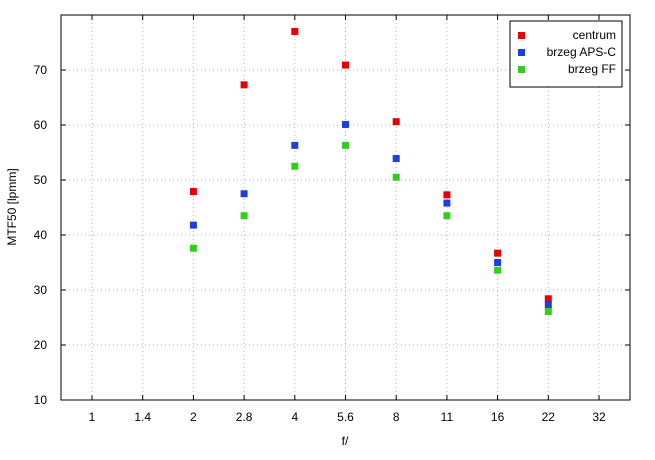 The height and width of the screenshot is (460, 655). Describe the element at coordinates (193, 417) in the screenshot. I see `x-tick-label: 2` at that location.